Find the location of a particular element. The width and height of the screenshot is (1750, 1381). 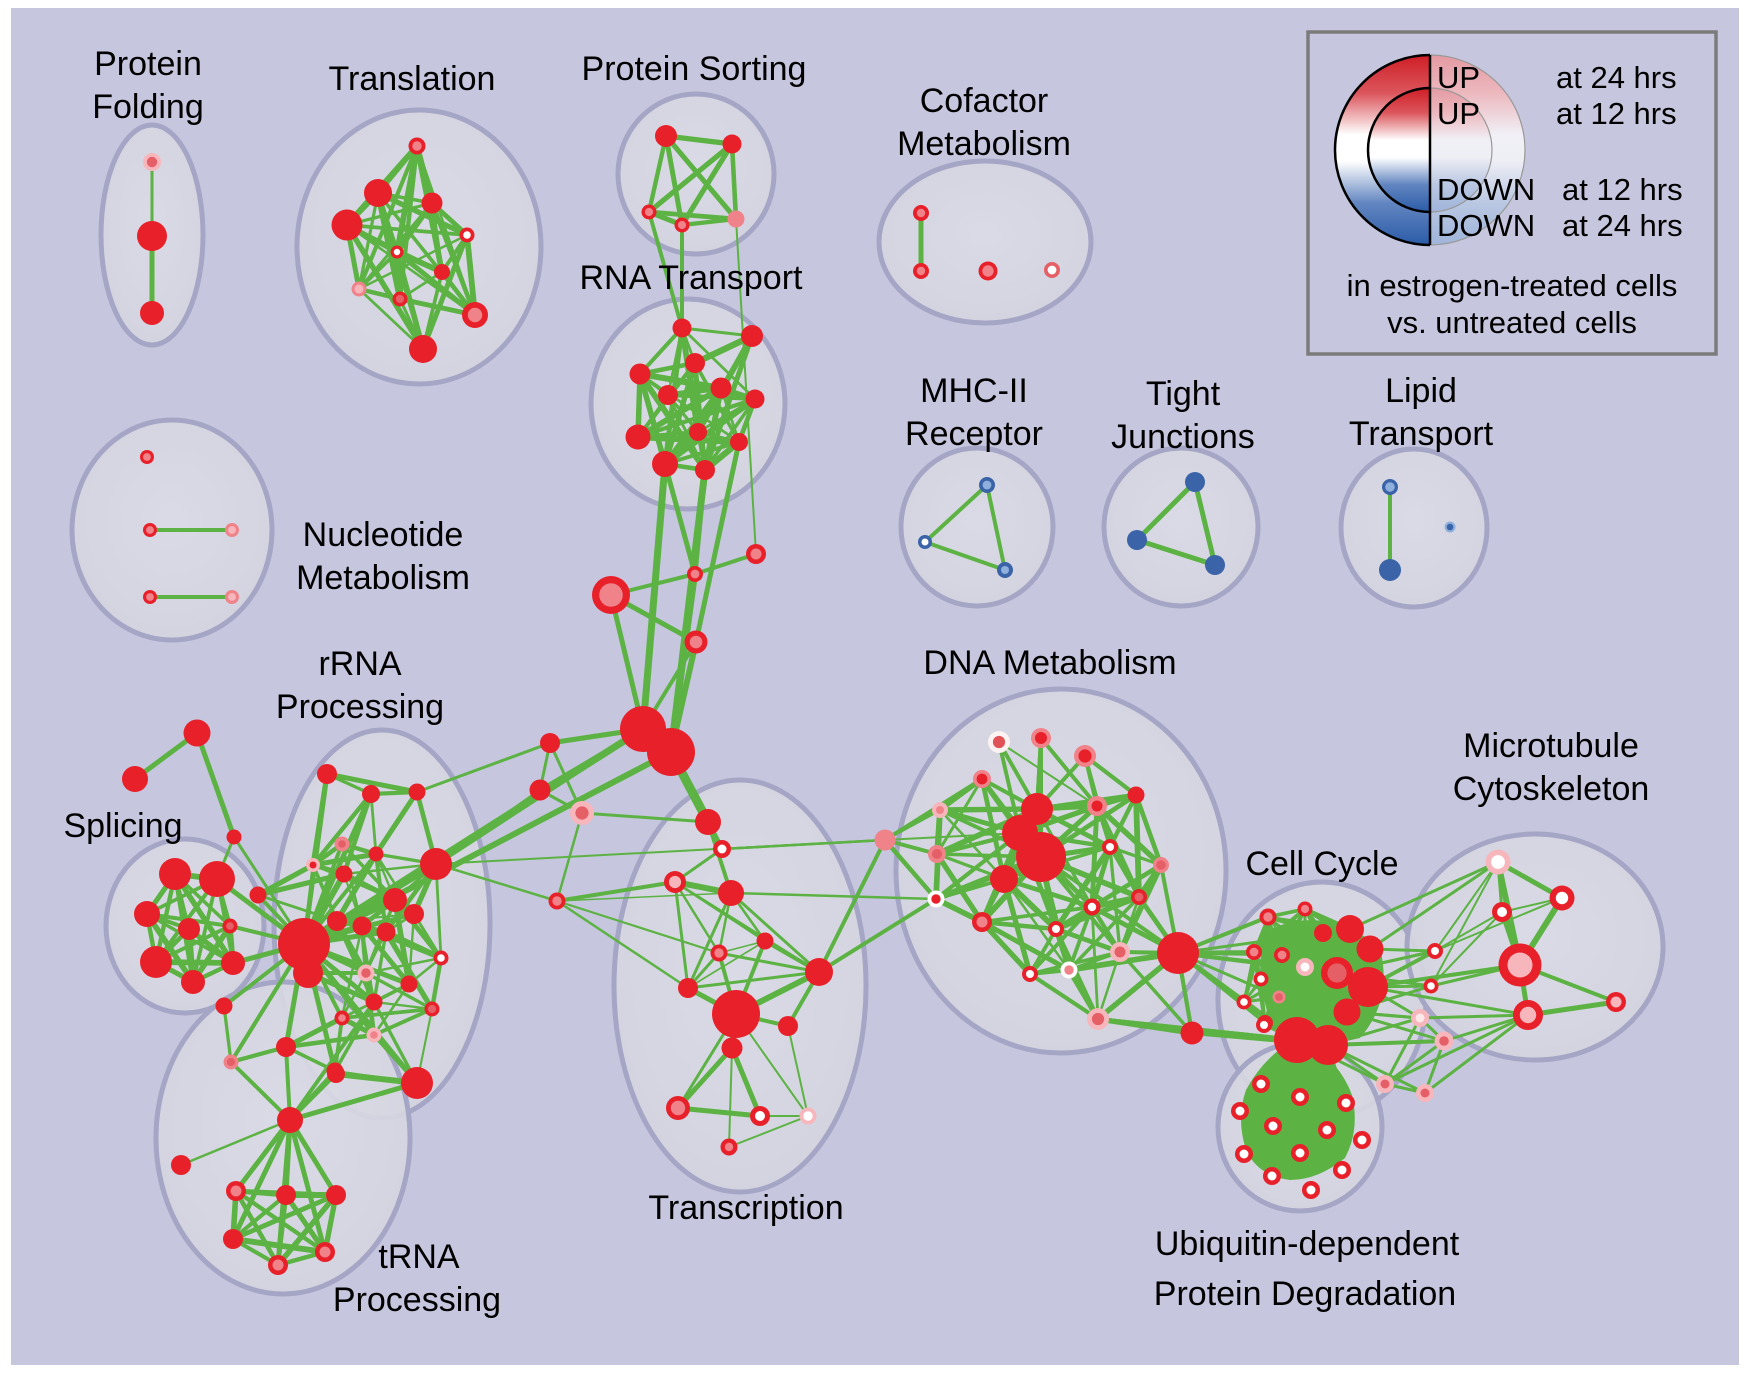

svg-text: Protein is located at coordinates (148, 64).